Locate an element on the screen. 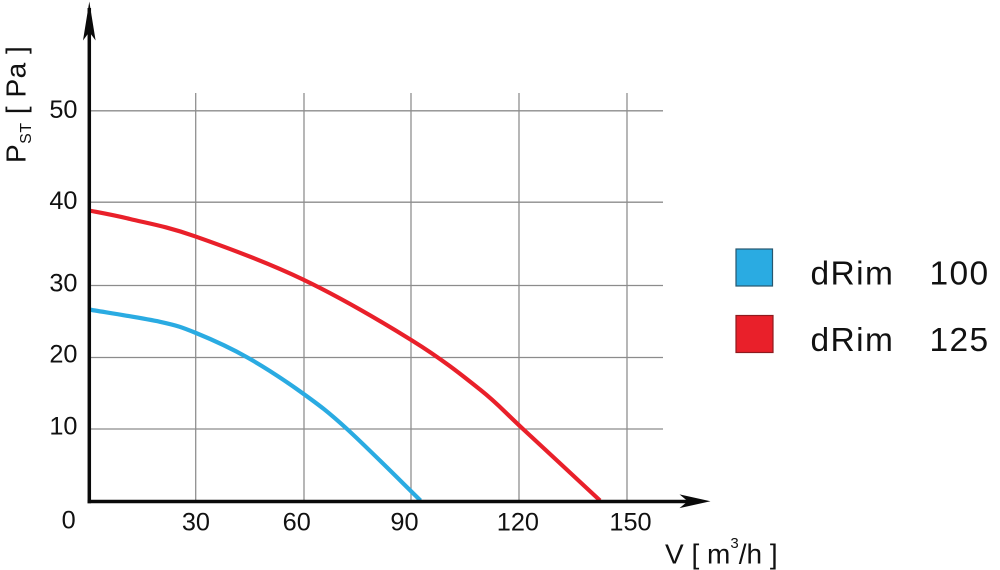 Image resolution: width=1000 pixels, height=570 pixels. svg-text: 60 is located at coordinates (297, 522).